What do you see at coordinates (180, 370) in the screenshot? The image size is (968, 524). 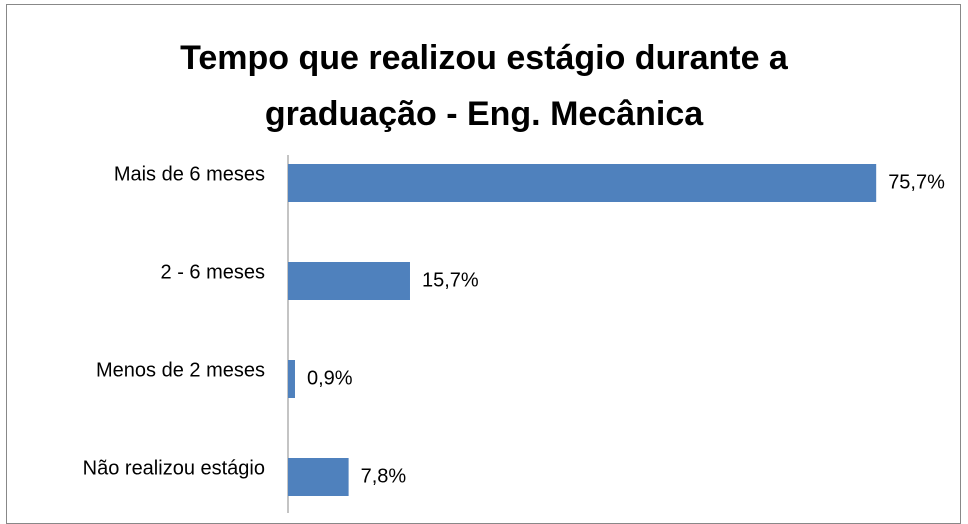 I see `category-label: Menos de 2 meses` at bounding box center [180, 370].